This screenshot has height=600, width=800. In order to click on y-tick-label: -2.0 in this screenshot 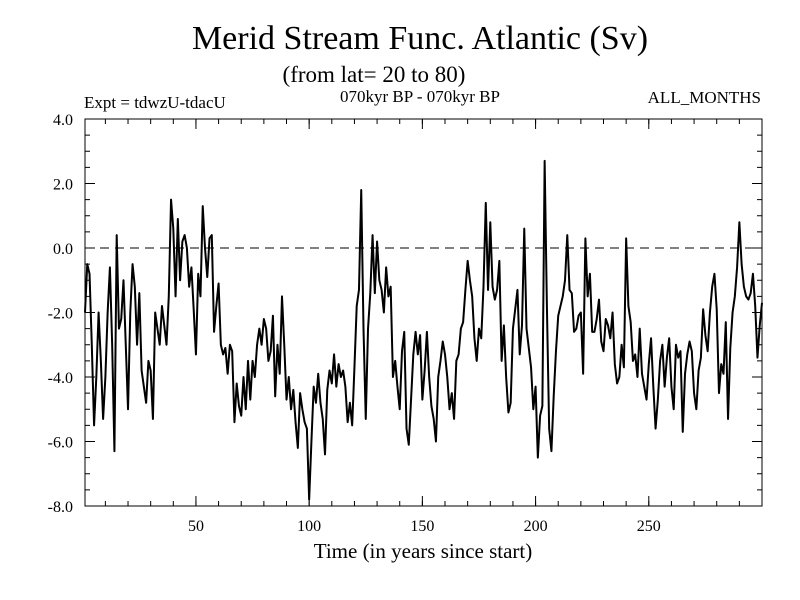, I will do `click(60, 314)`.